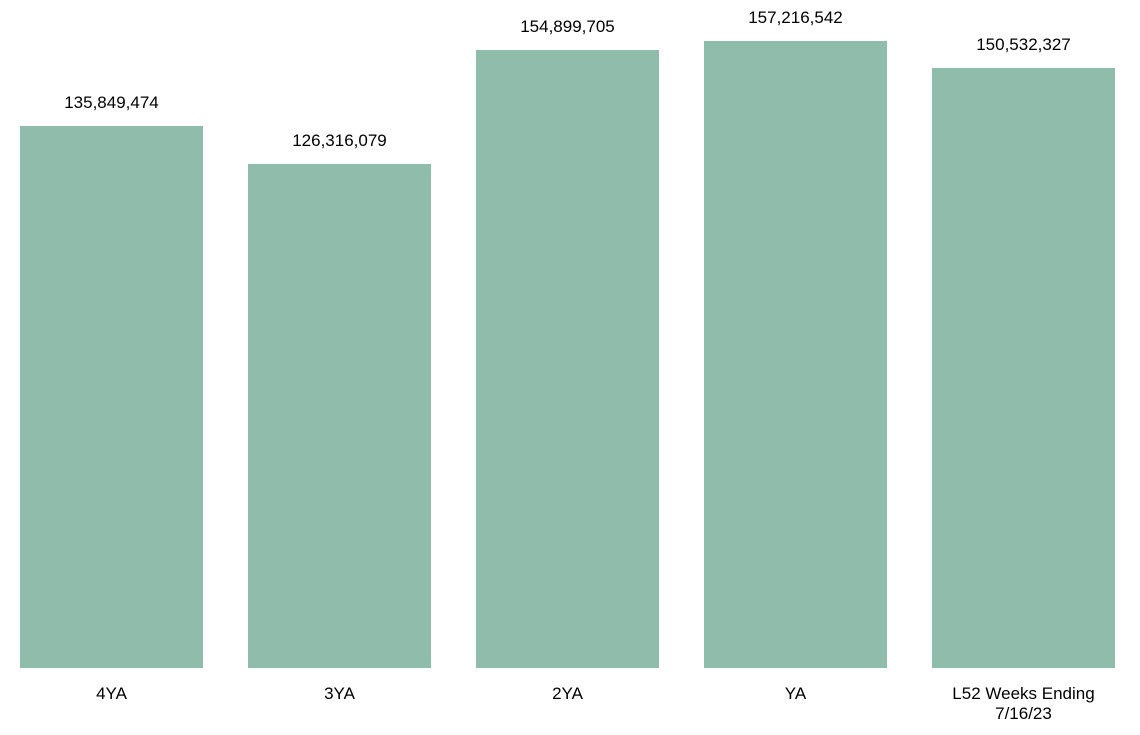 Image resolution: width=1140 pixels, height=735 pixels. I want to click on x-tick-label: YA, so click(795, 693).